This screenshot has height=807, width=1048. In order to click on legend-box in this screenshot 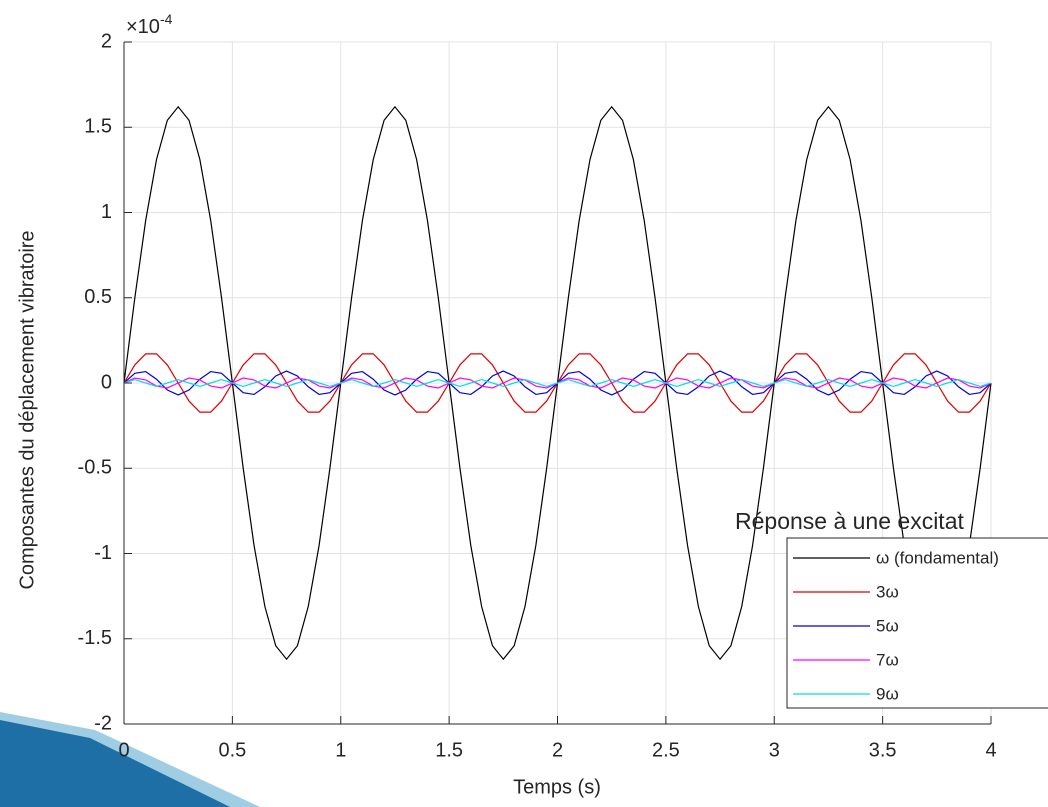, I will do `click(917, 623)`.